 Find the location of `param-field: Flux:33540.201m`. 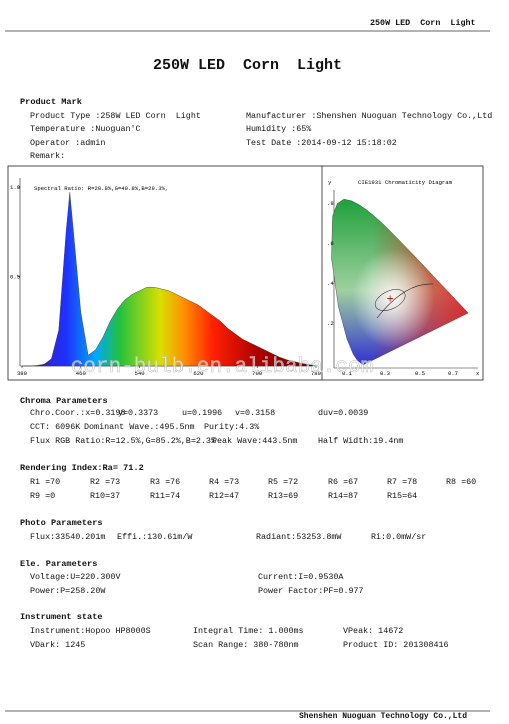

param-field: Flux:33540.201m is located at coordinates (68, 537).